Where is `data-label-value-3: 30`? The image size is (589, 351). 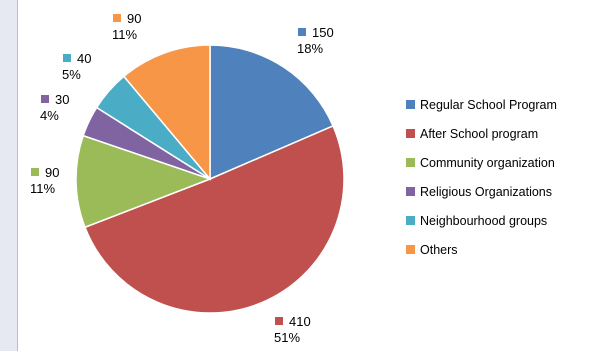
data-label-value-3: 30 is located at coordinates (62, 99).